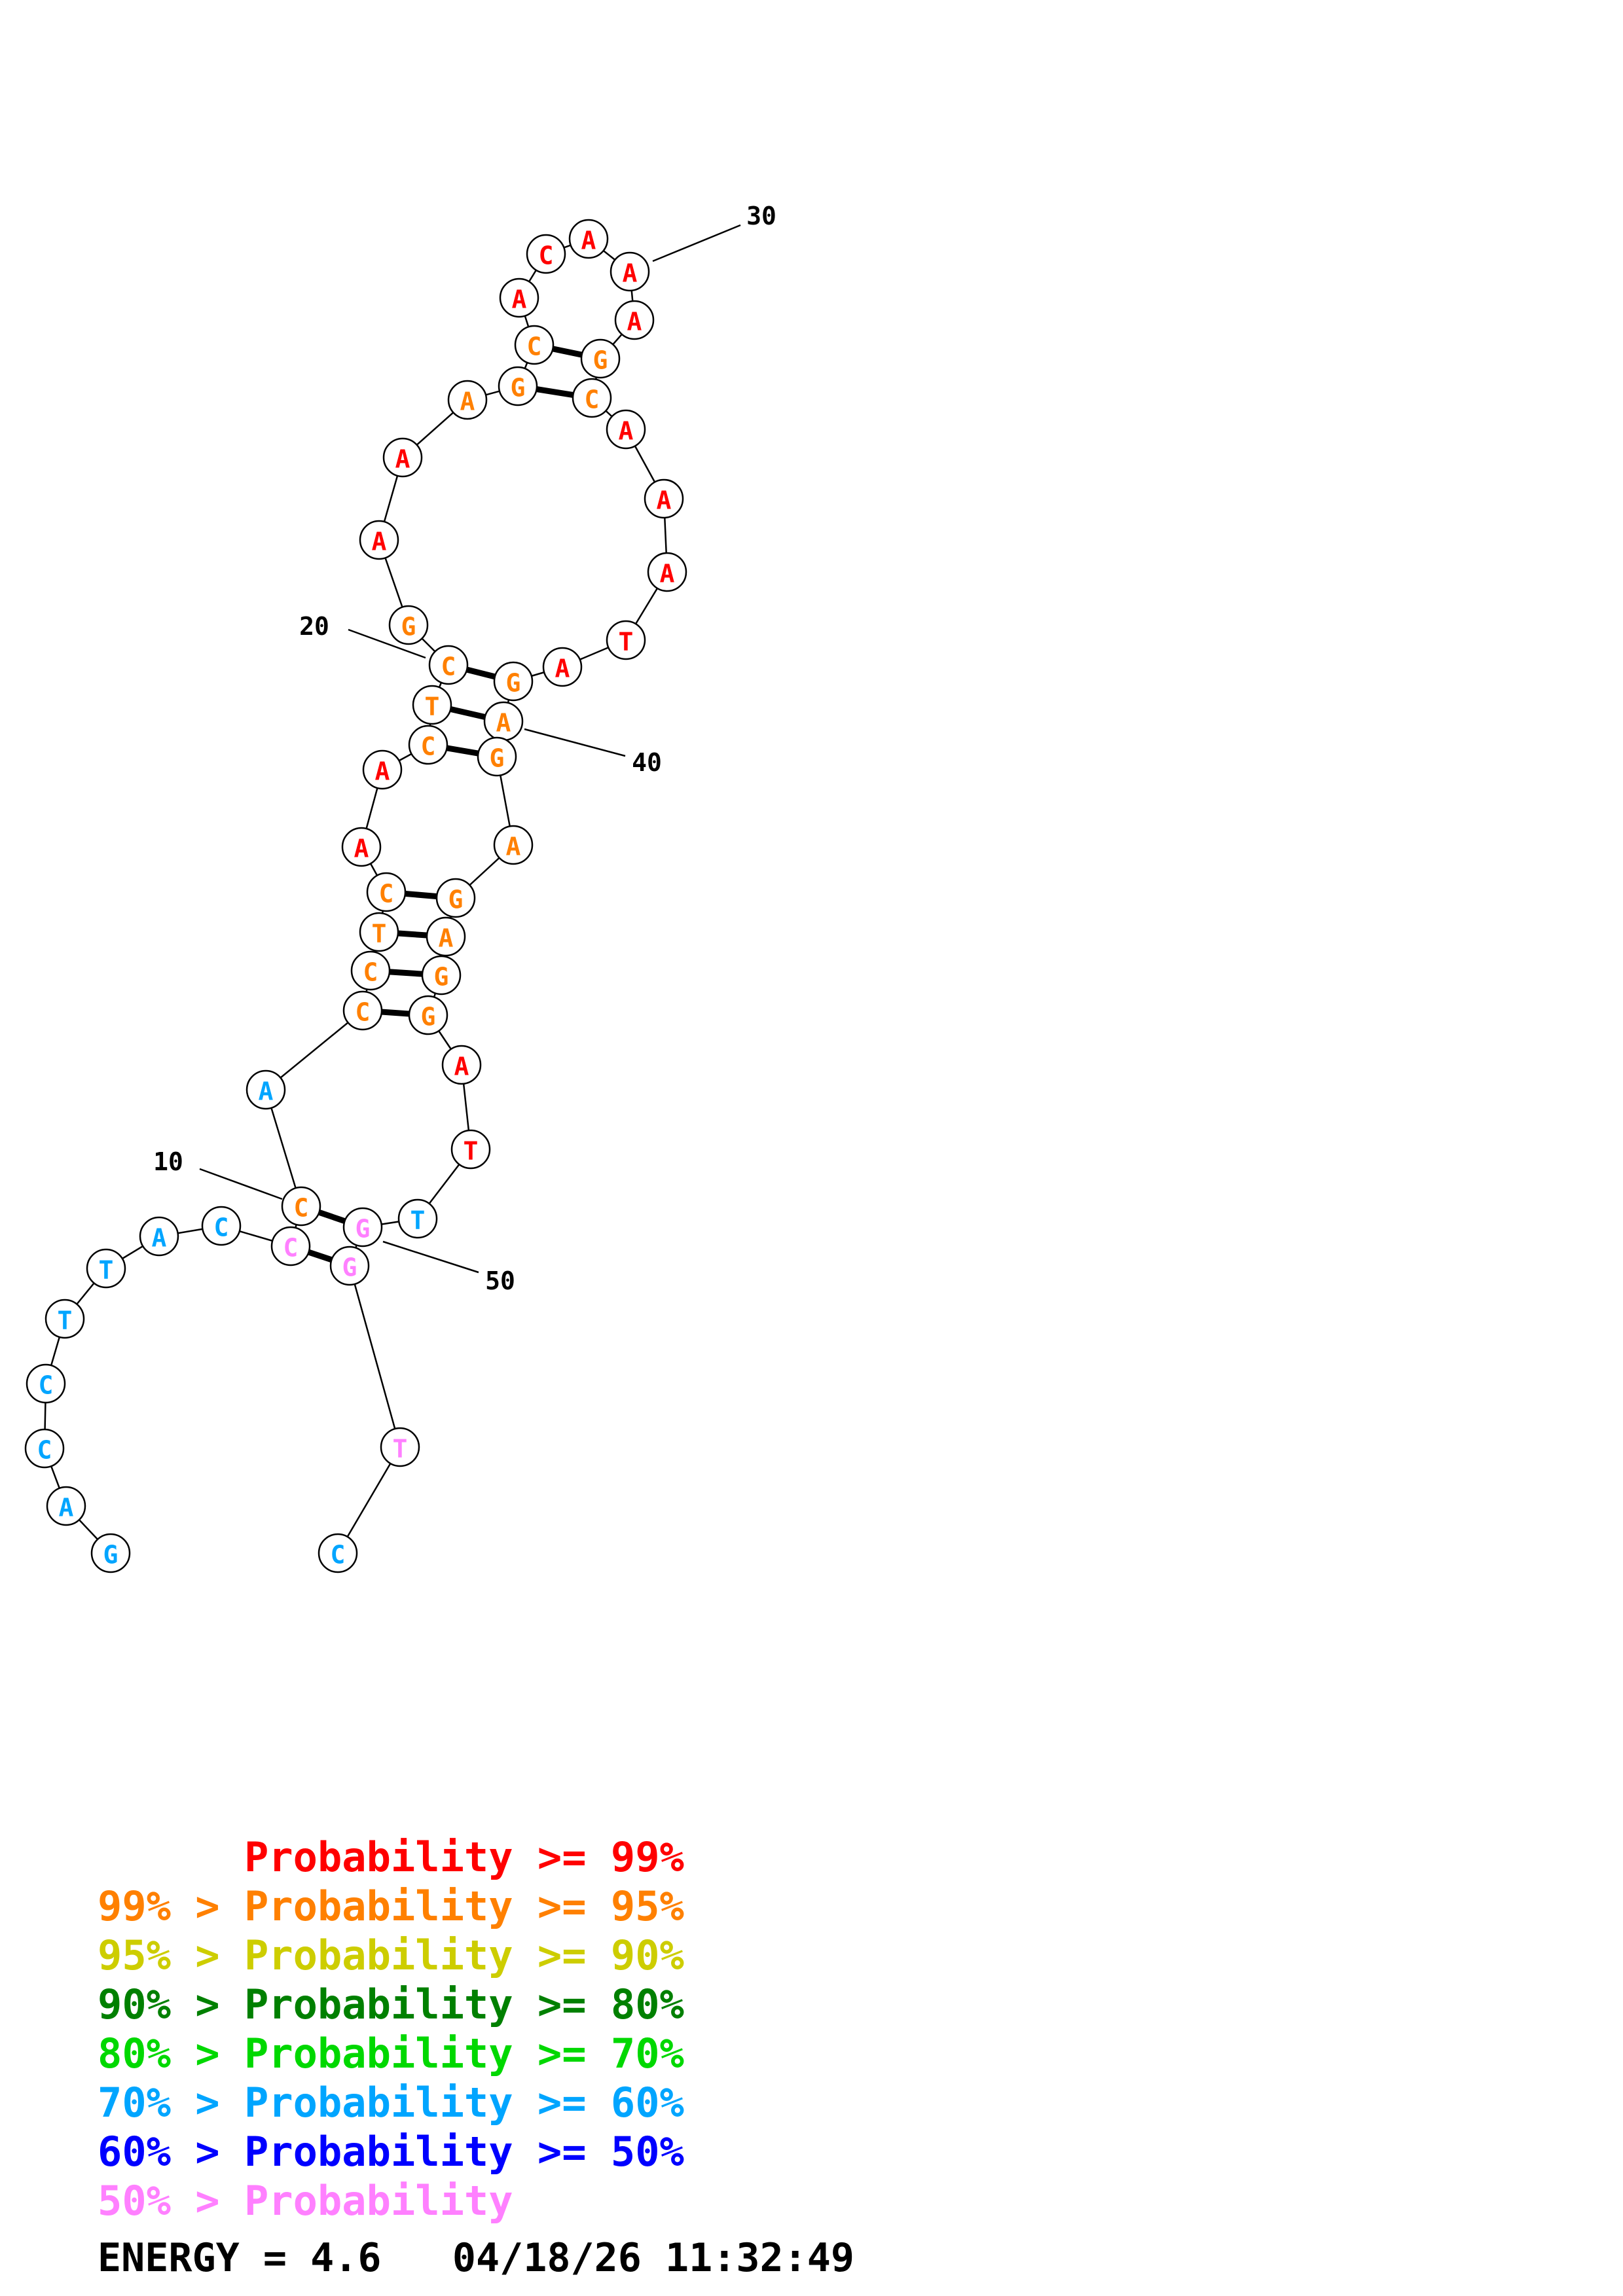  I want to click on energy-line: ENERGY = 4.6 04/18/26 11:32:49, so click(476, 2258).